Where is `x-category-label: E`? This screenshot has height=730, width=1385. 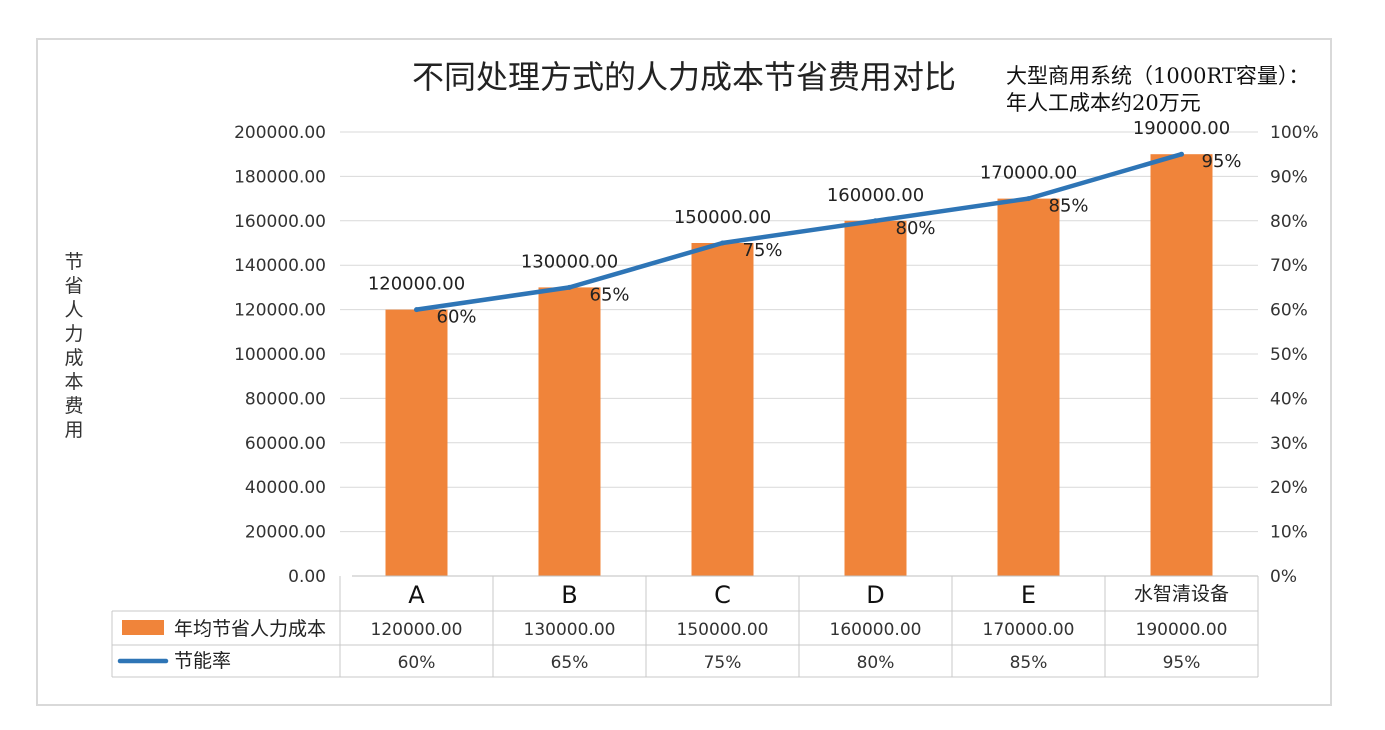
x-category-label: E is located at coordinates (1028, 595).